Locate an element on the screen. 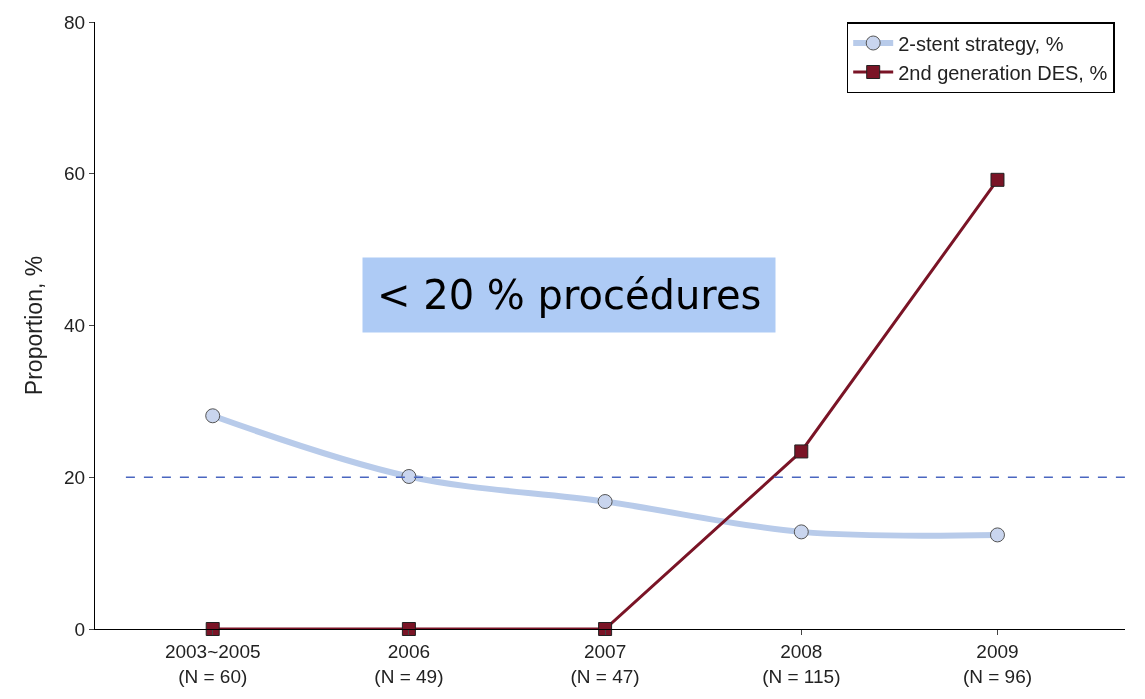 The image size is (1145, 699). y-tick-label: 80 is located at coordinates (75, 22).